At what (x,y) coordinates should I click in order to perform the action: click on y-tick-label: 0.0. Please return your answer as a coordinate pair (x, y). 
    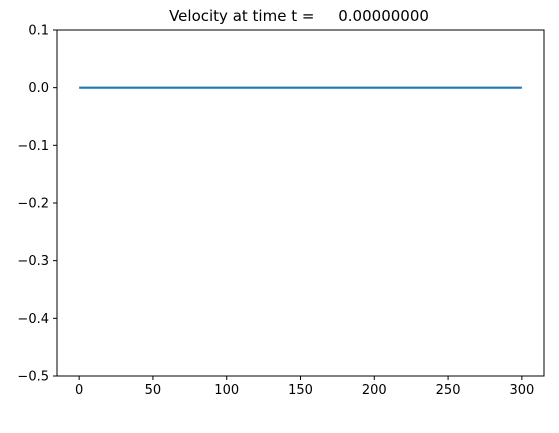
    Looking at the image, I should click on (38, 88).